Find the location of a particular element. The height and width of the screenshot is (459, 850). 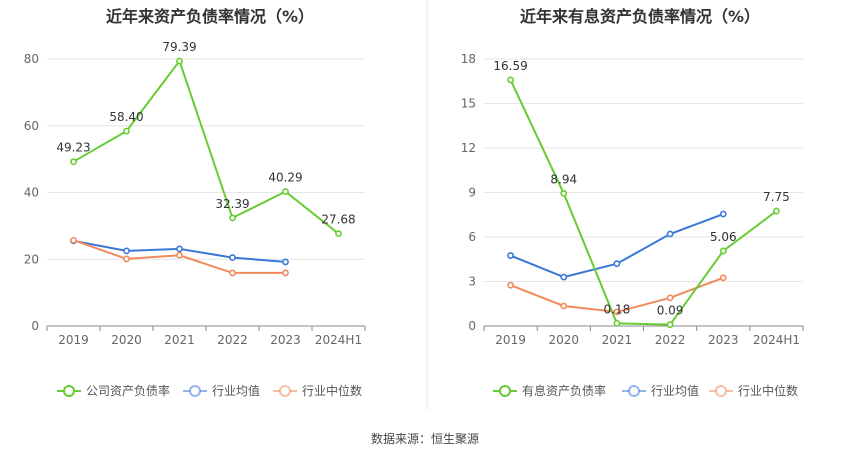

chart-title: 近年来资产负债率情况（%） is located at coordinates (210, 16).